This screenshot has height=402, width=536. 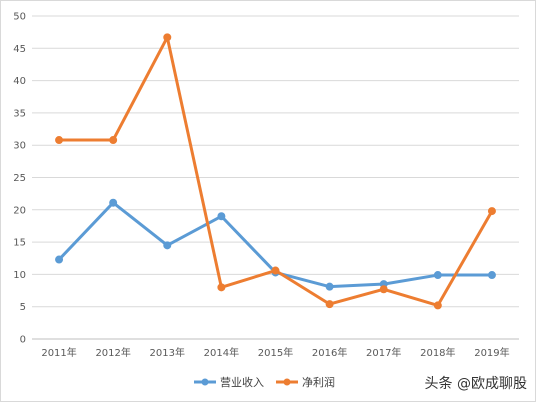 I want to click on x-tick-label: 2017年, so click(x=383, y=352).